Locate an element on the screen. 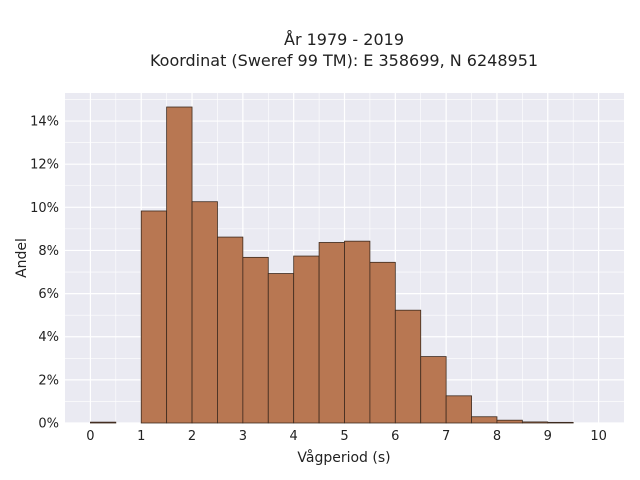  y-tick-label: 0% is located at coordinates (48, 424).